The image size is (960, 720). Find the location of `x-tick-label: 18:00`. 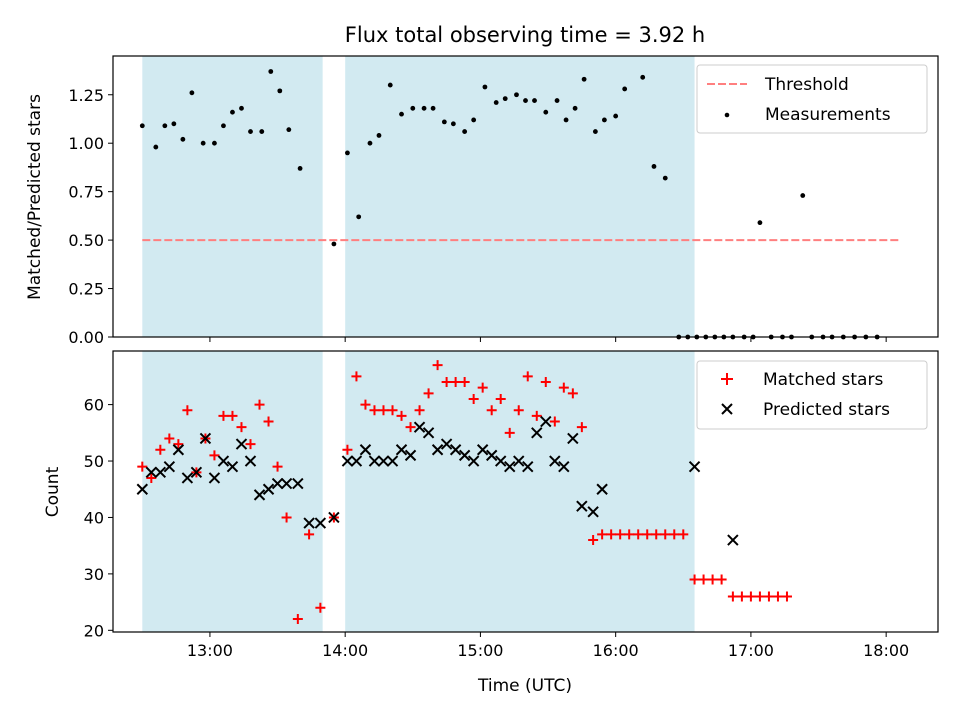

x-tick-label: 18:00 is located at coordinates (886, 650).